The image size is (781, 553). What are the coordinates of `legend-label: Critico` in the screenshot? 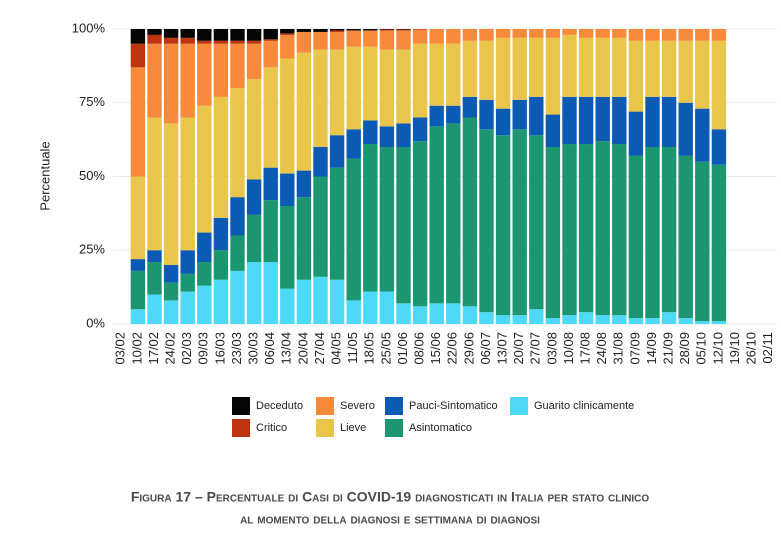 It's located at (271, 428).